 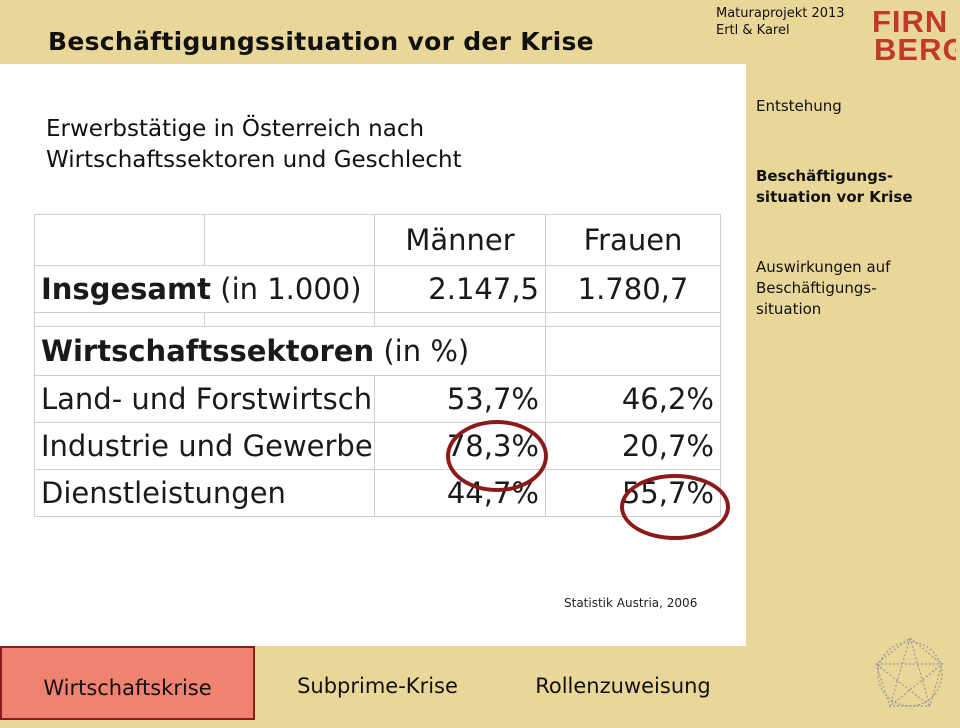 What do you see at coordinates (633, 399) in the screenshot?
I see `row-women-value: 46,2%` at bounding box center [633, 399].